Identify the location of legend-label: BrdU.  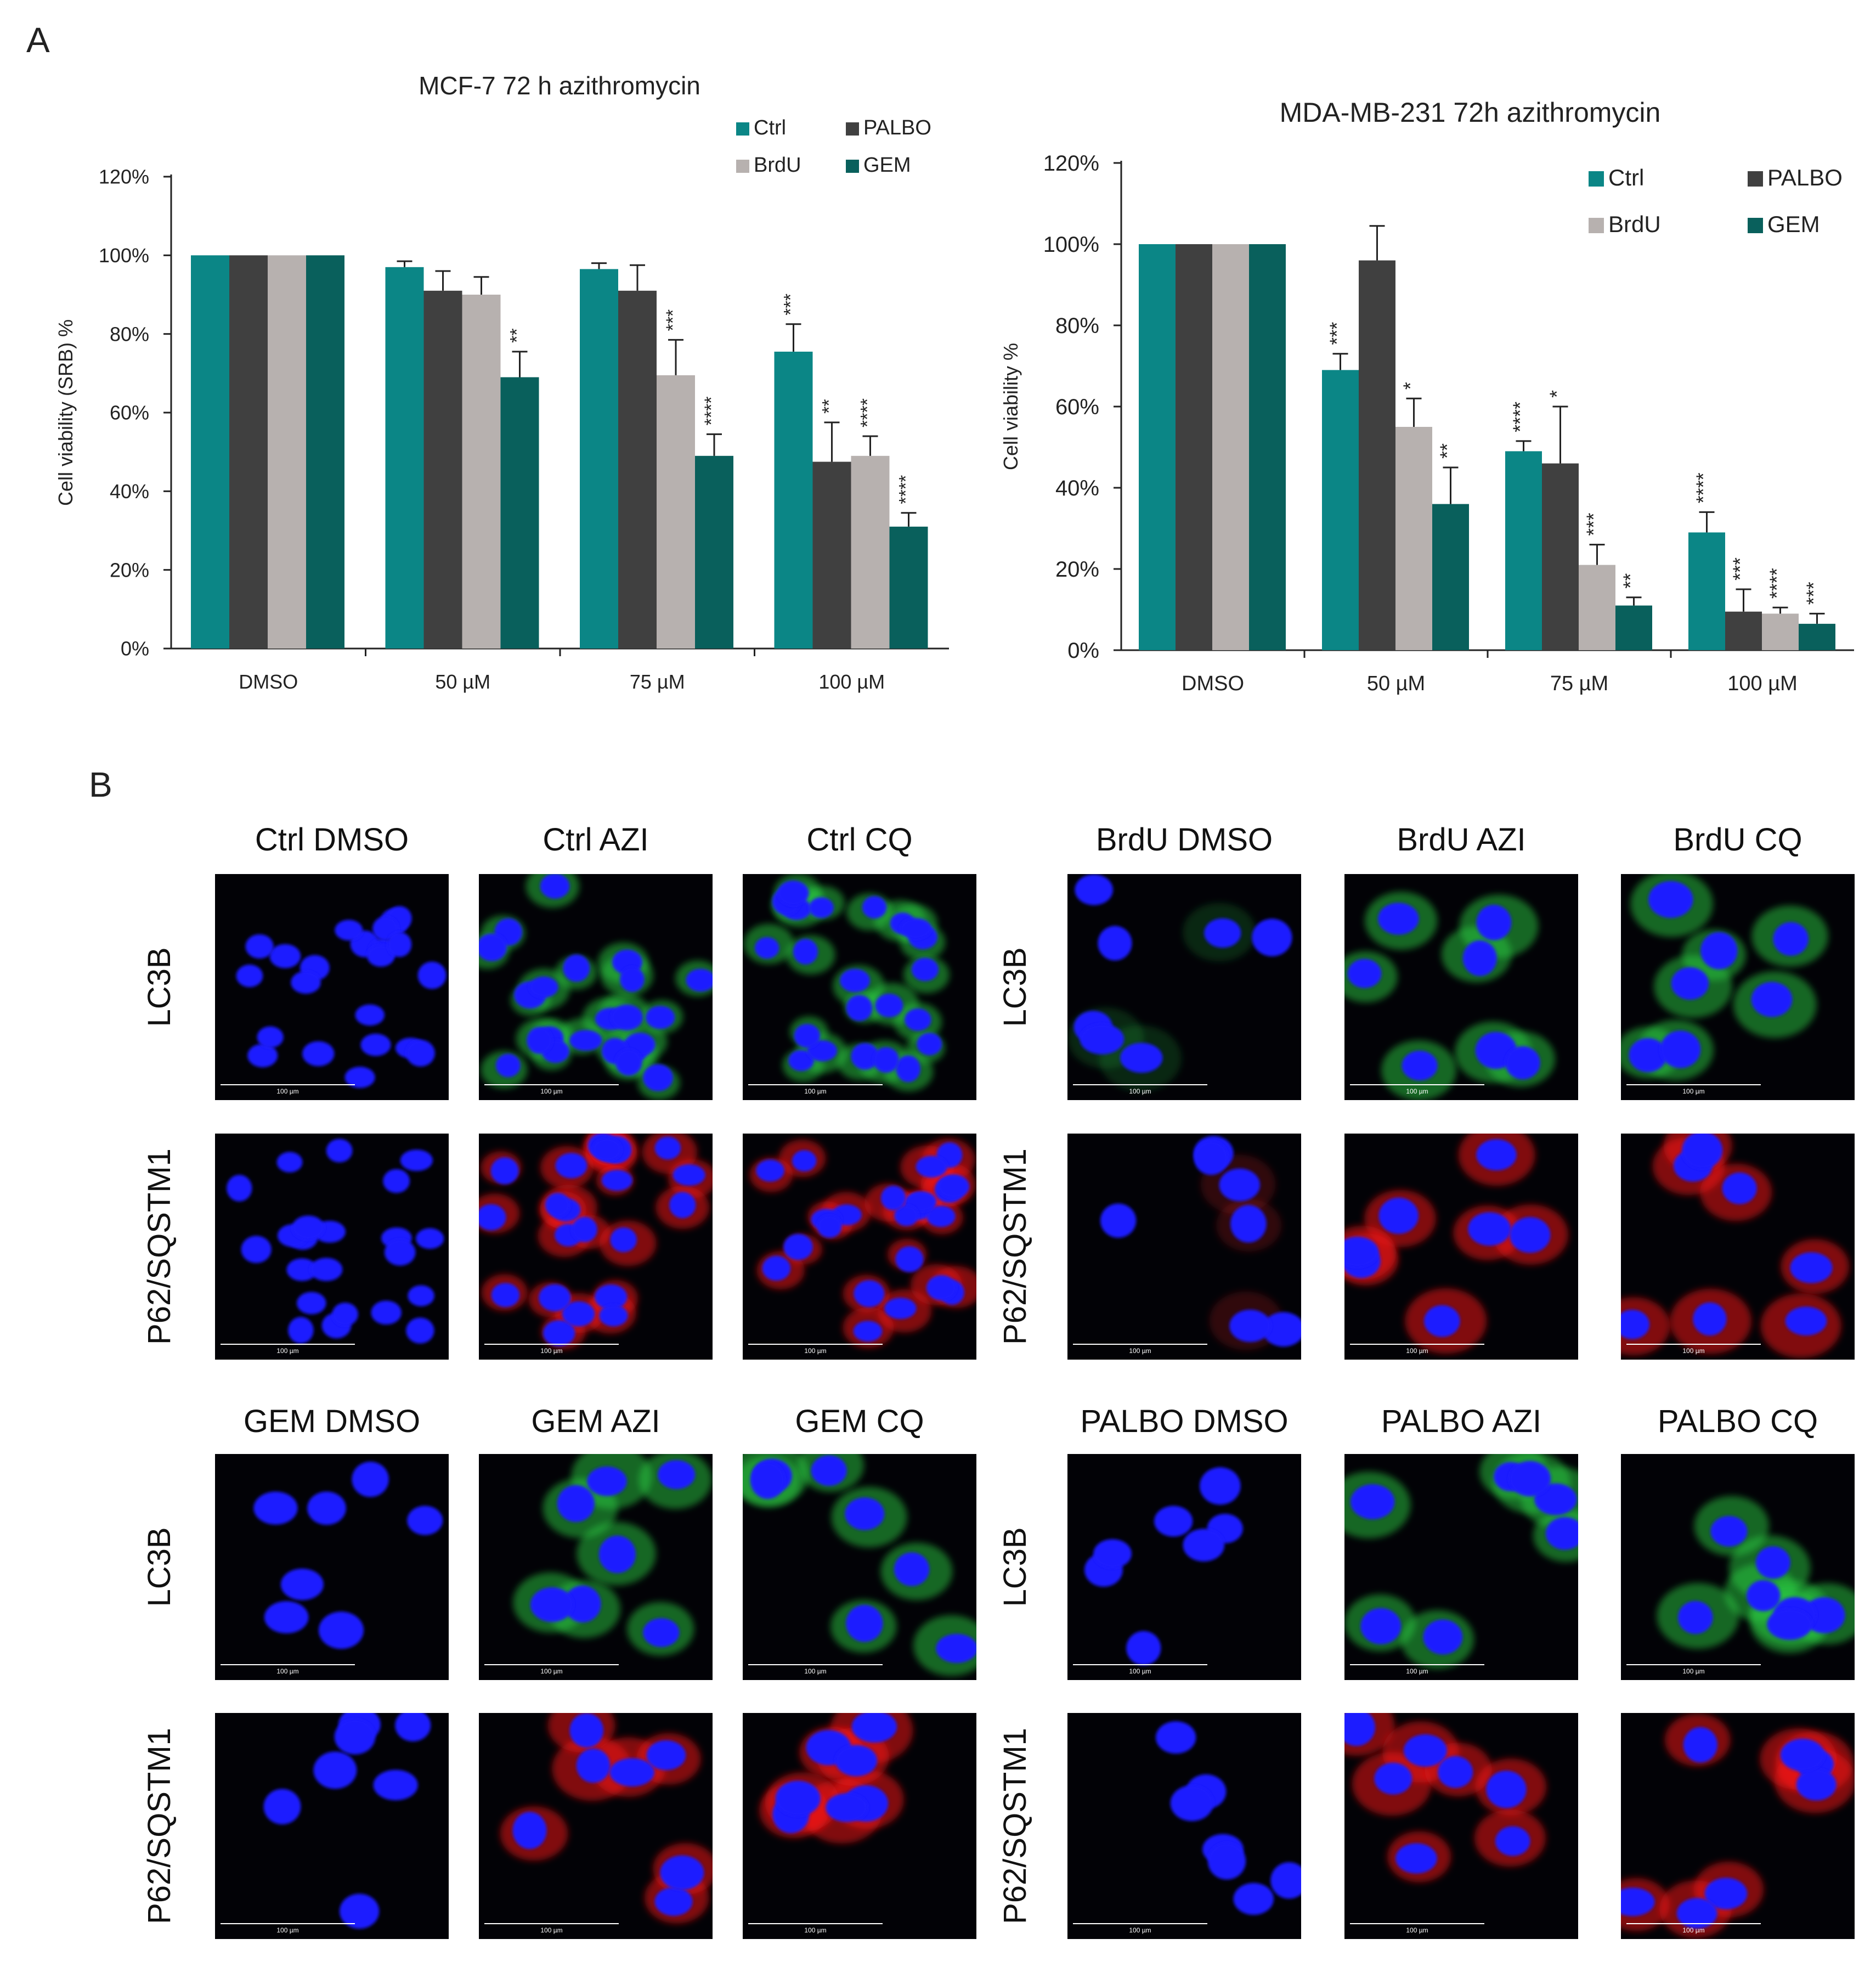
(1634, 224).